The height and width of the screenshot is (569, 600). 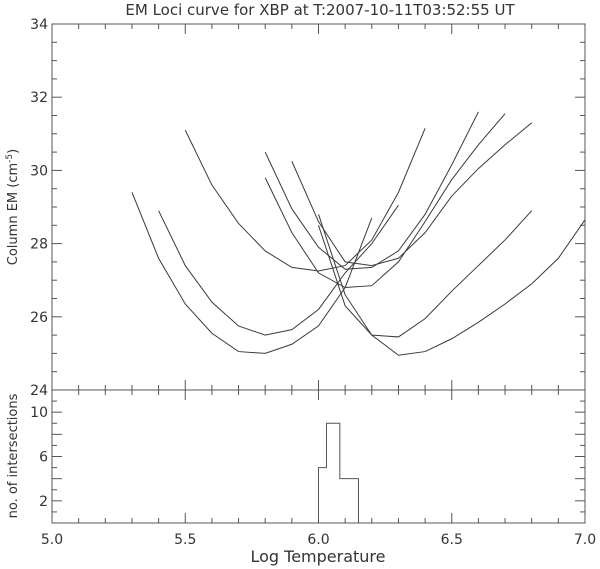 I want to click on x-tick-label: 6.0, so click(x=318, y=540).